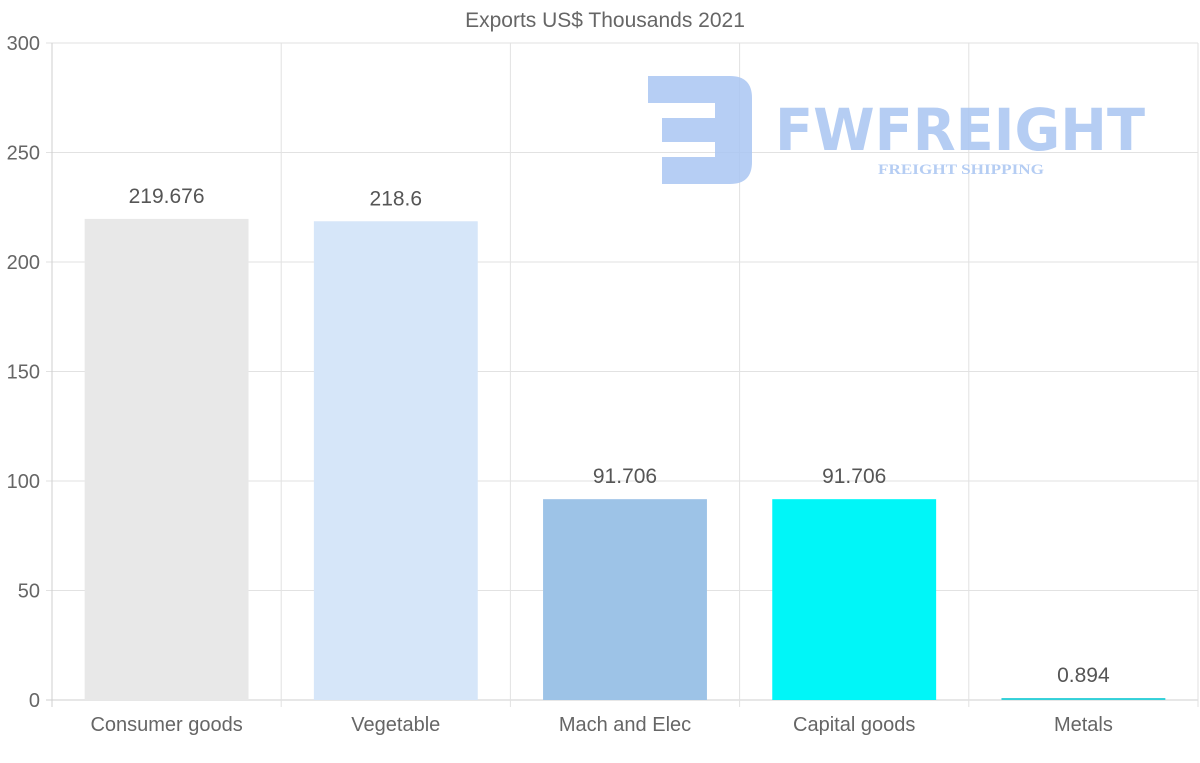 The image size is (1200, 763). What do you see at coordinates (23, 482) in the screenshot?
I see `y-tick-label: 100` at bounding box center [23, 482].